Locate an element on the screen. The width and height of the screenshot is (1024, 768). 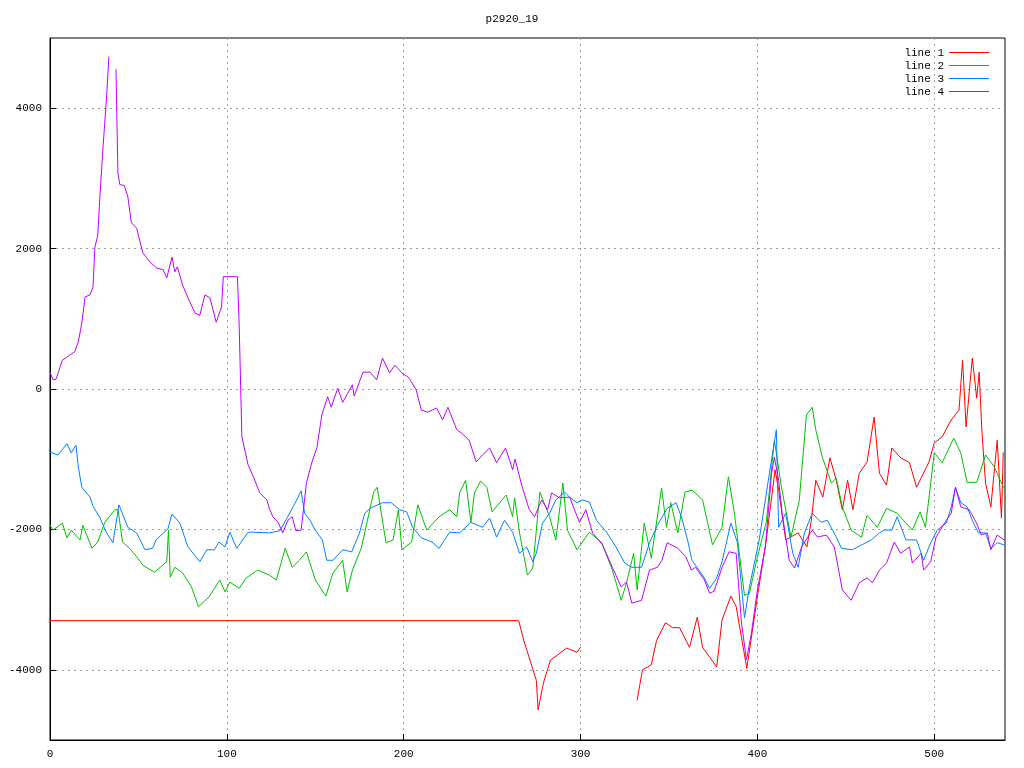
y-tick-label: -2000 is located at coordinates (25, 529).